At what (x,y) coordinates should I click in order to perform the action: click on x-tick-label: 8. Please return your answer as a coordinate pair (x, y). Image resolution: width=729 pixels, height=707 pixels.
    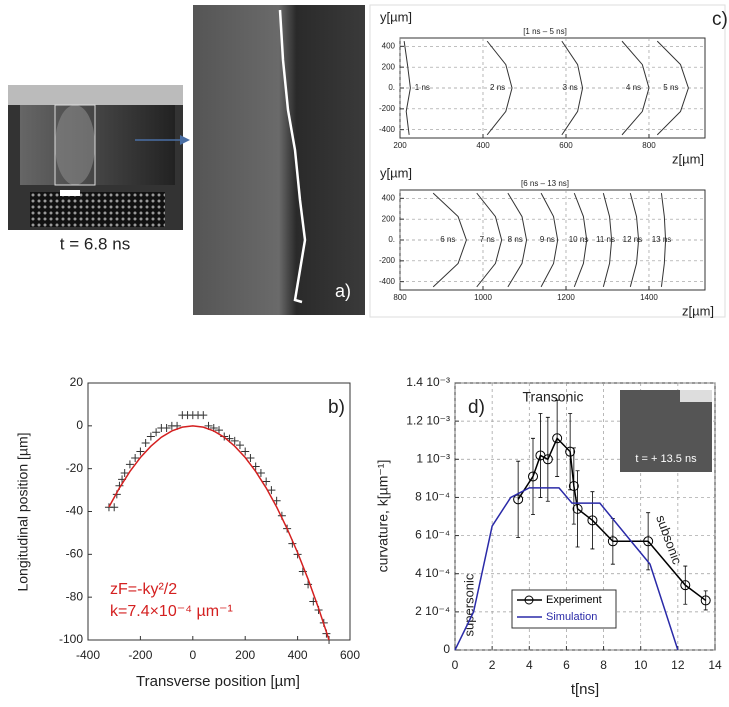
    Looking at the image, I should click on (603, 665).